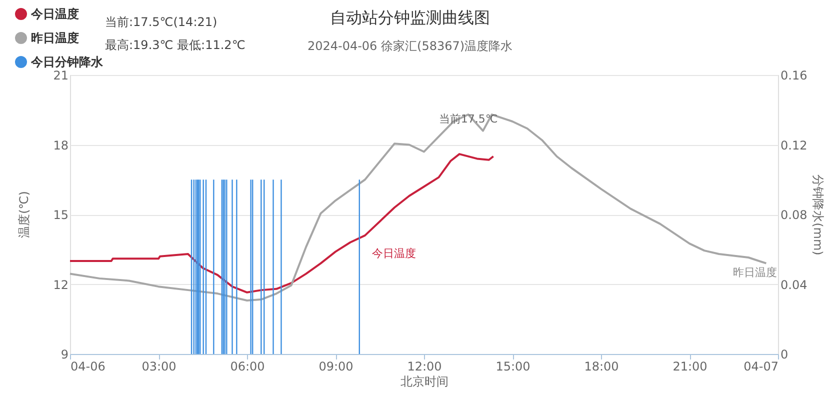 The image size is (833, 400). What do you see at coordinates (761, 367) in the screenshot?
I see `x-tick-label: 04-07` at bounding box center [761, 367].